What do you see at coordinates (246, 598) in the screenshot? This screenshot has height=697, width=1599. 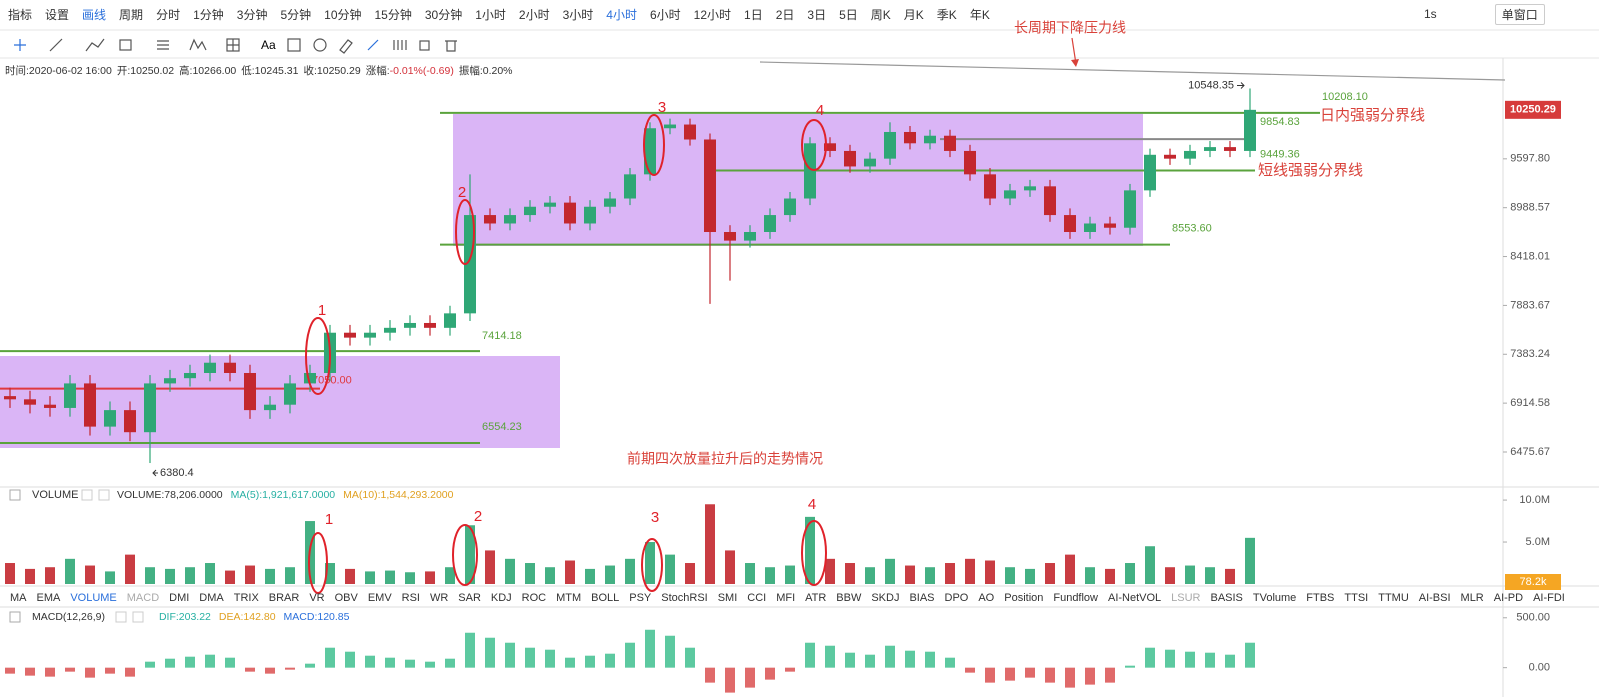 I see `indicator-tab: TRIX` at bounding box center [246, 598].